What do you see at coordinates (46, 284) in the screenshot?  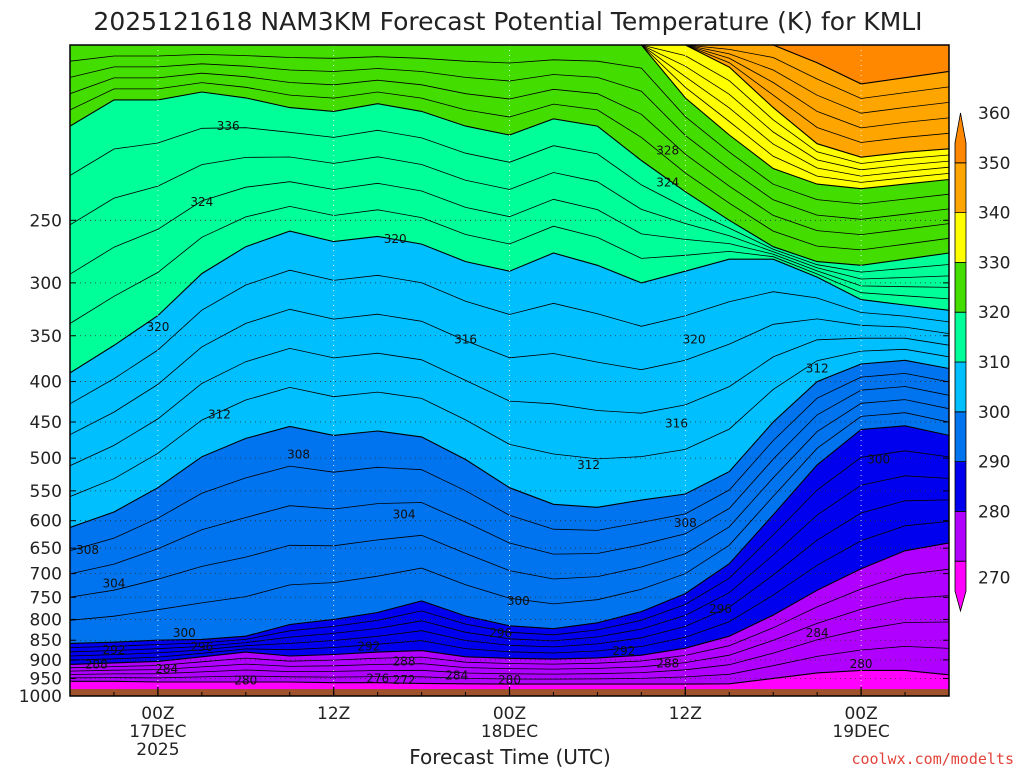 I see `y-tick-label: 300` at bounding box center [46, 284].